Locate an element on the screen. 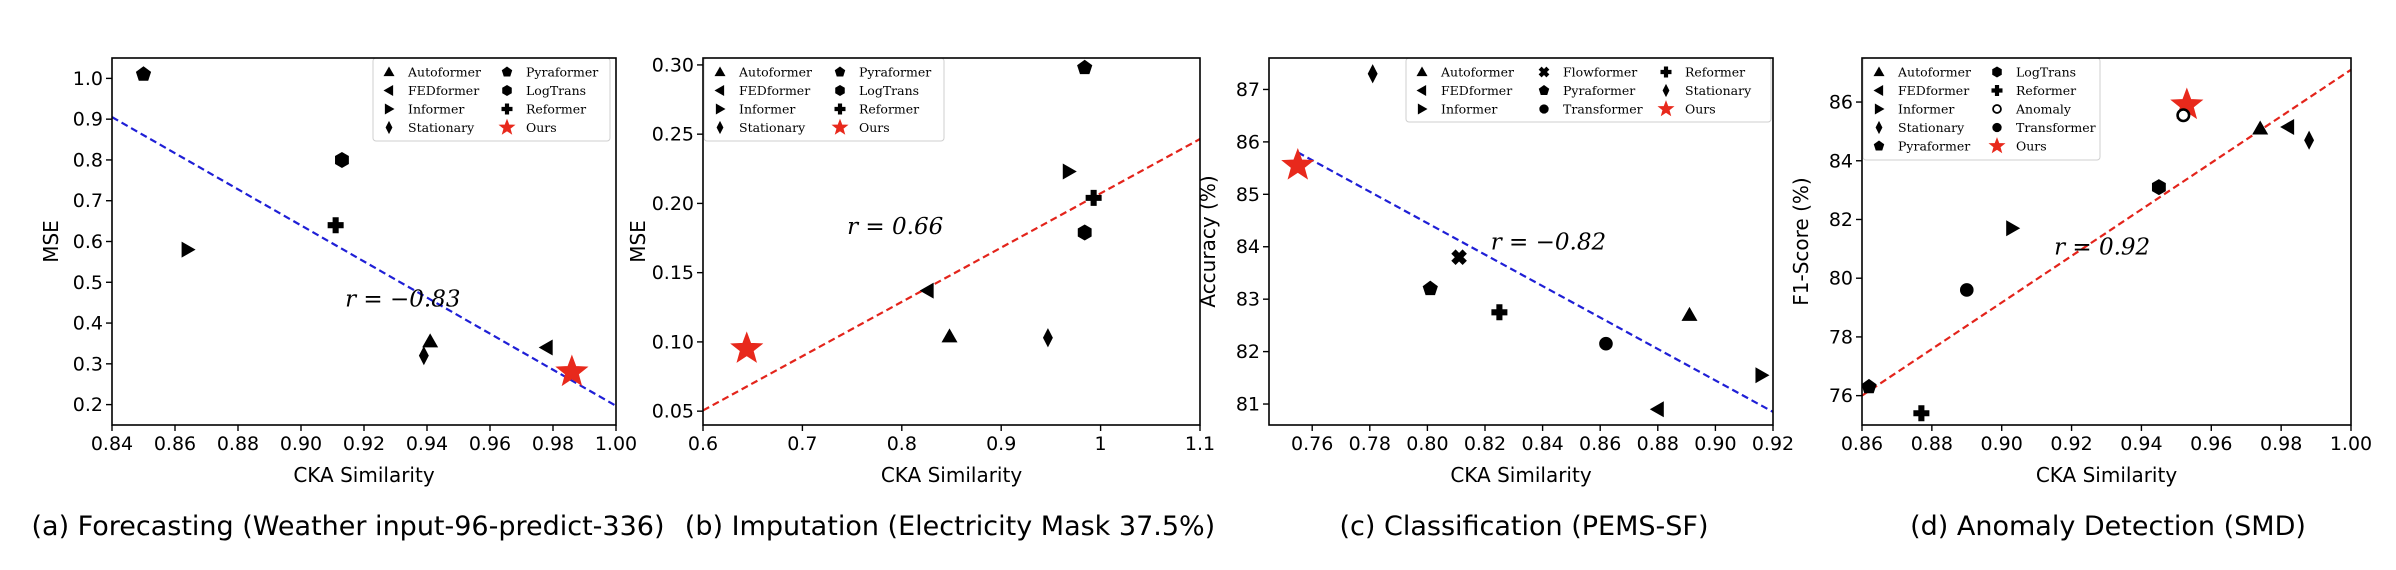  point-anomaly is located at coordinates (2183, 115).